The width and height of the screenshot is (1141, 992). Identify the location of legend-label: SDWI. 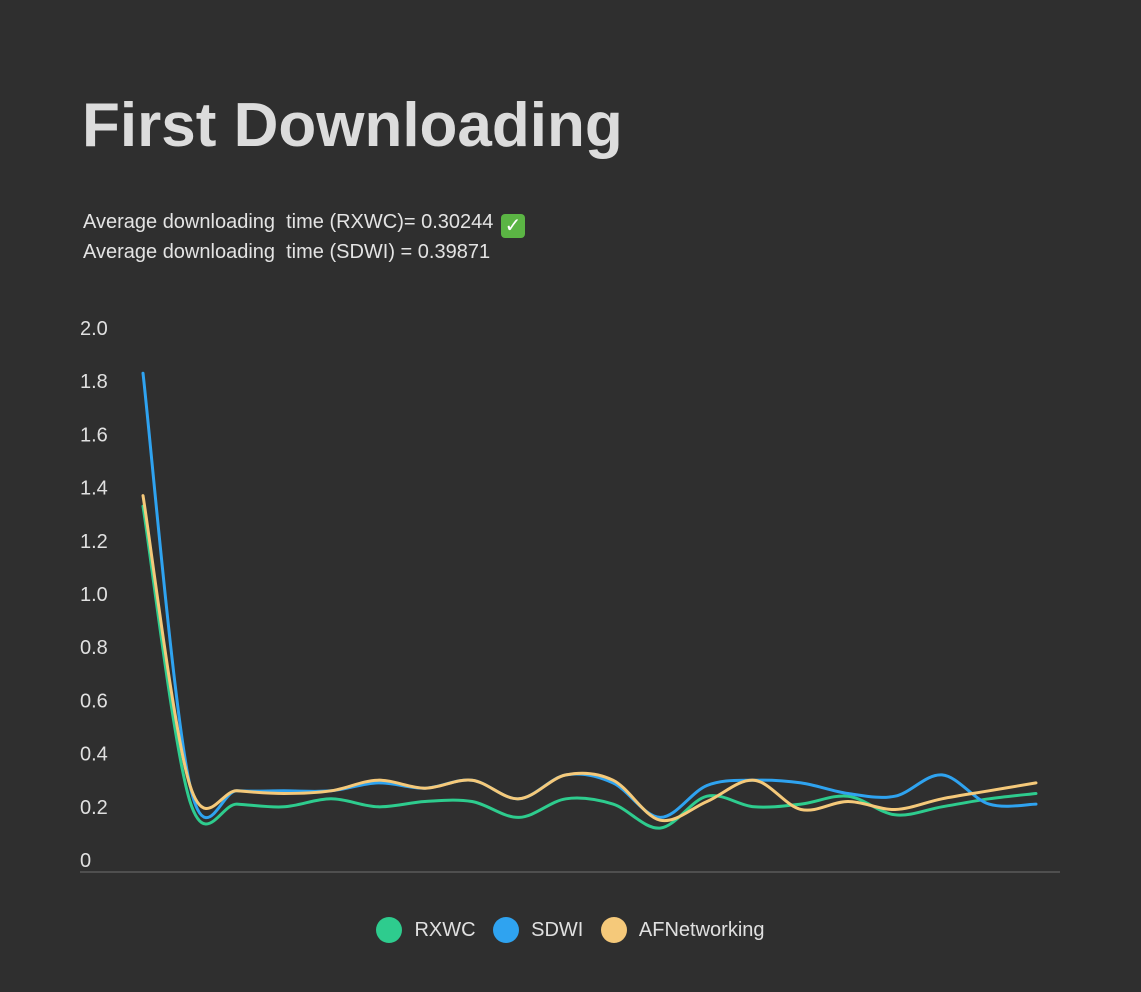
(557, 930).